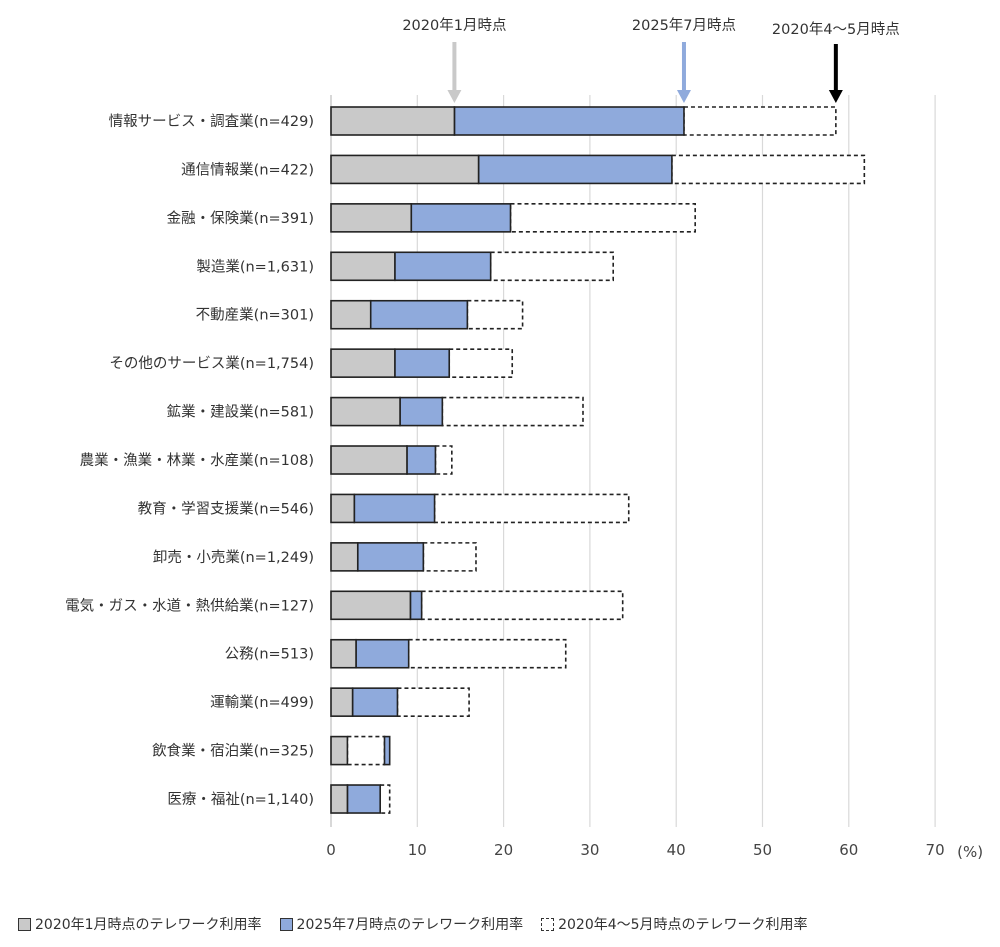  I want to click on category-label: 医療・福祉(n=1,140), so click(240, 799).